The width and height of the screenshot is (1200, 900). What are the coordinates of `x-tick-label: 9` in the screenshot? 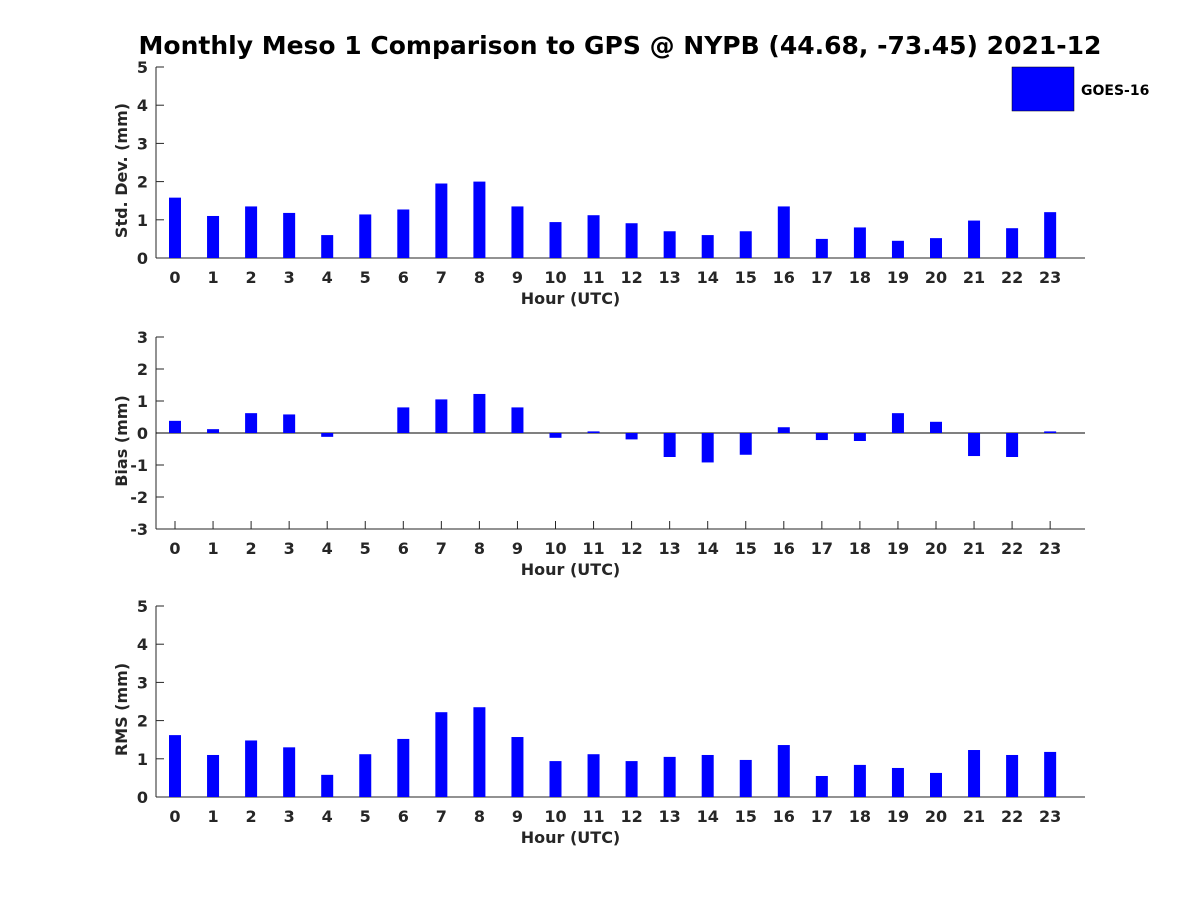 It's located at (517, 816).